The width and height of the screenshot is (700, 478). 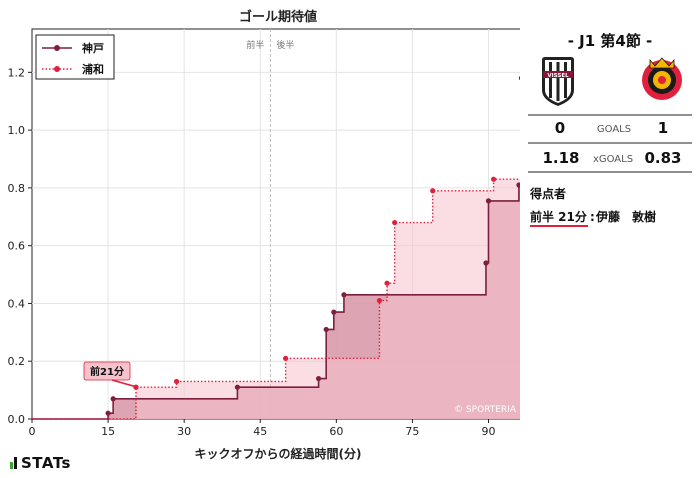 I want to click on y-tick-label: 0.6, so click(x=17, y=246).